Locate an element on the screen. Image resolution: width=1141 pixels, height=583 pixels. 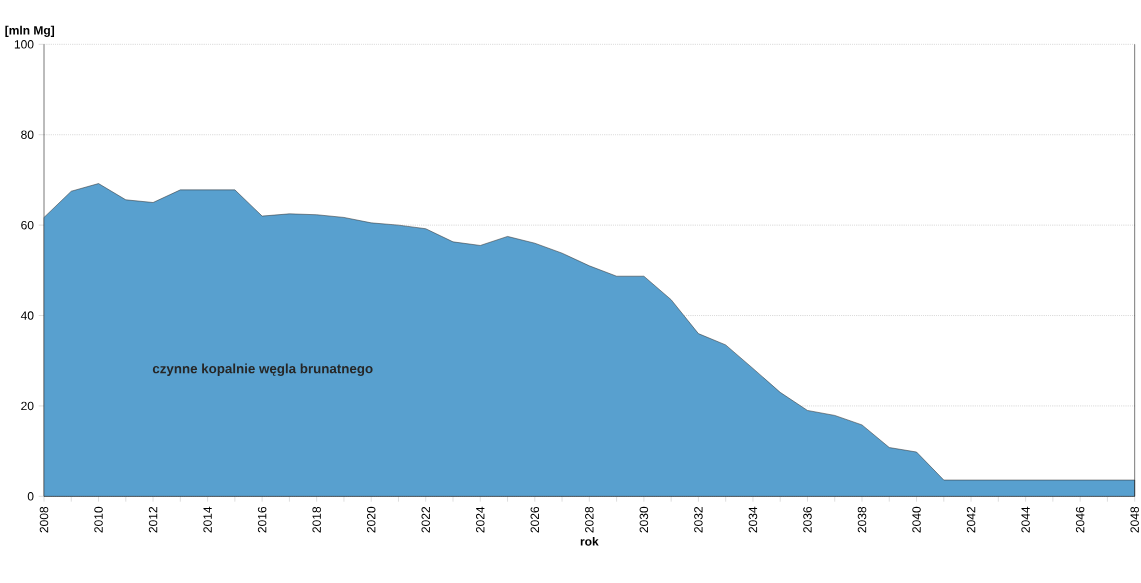
y-tick-label: 60 is located at coordinates (27, 225).